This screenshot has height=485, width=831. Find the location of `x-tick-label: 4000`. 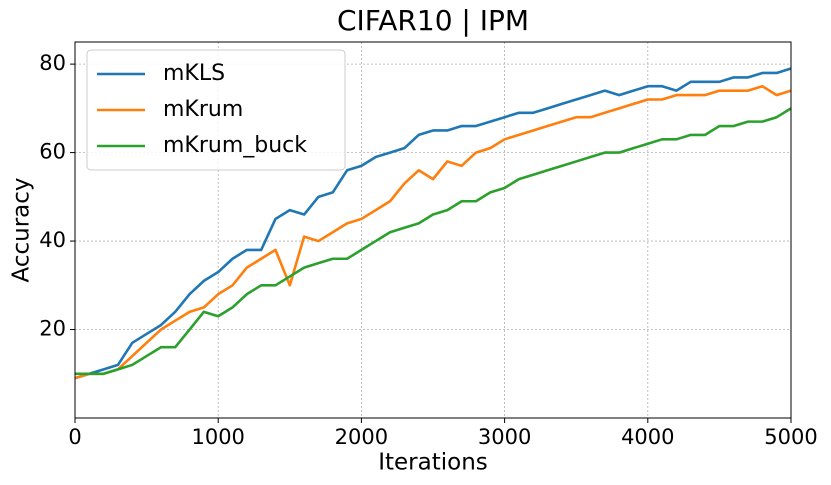

x-tick-label: 4000 is located at coordinates (647, 437).